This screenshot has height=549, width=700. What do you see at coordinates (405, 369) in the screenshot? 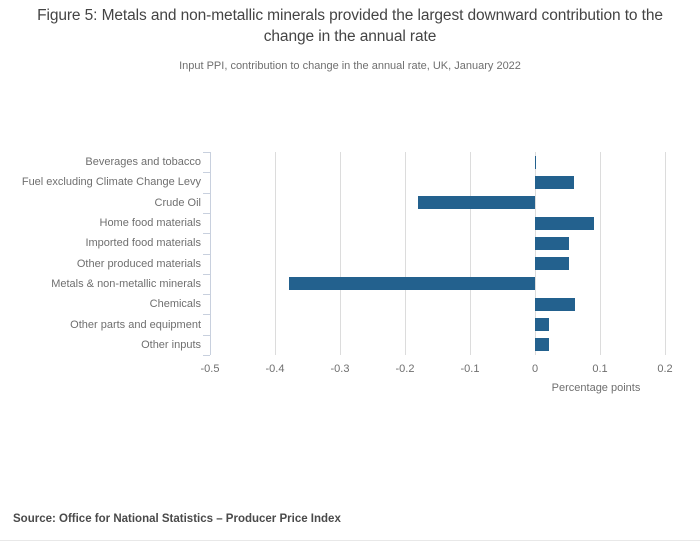
I see `x-tick-label: -0.2` at bounding box center [405, 369].